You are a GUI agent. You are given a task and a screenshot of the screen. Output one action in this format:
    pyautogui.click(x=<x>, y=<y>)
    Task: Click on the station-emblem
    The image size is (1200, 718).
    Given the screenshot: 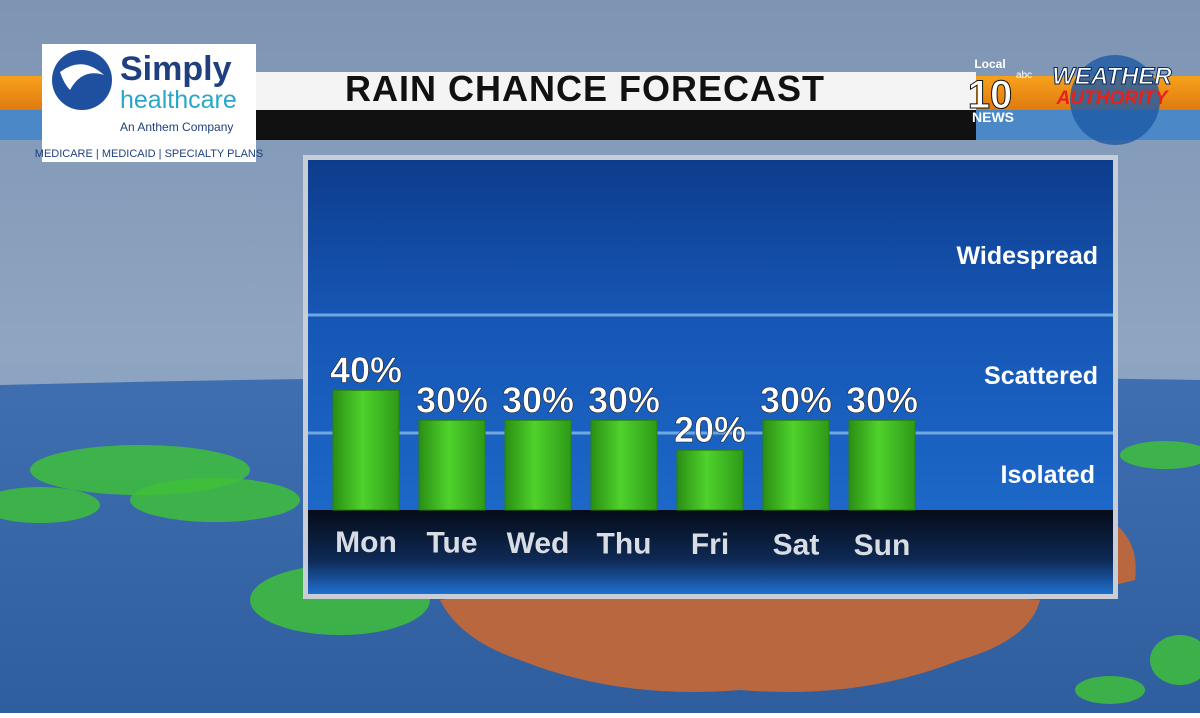 What is the action you would take?
    pyautogui.click(x=1115, y=100)
    